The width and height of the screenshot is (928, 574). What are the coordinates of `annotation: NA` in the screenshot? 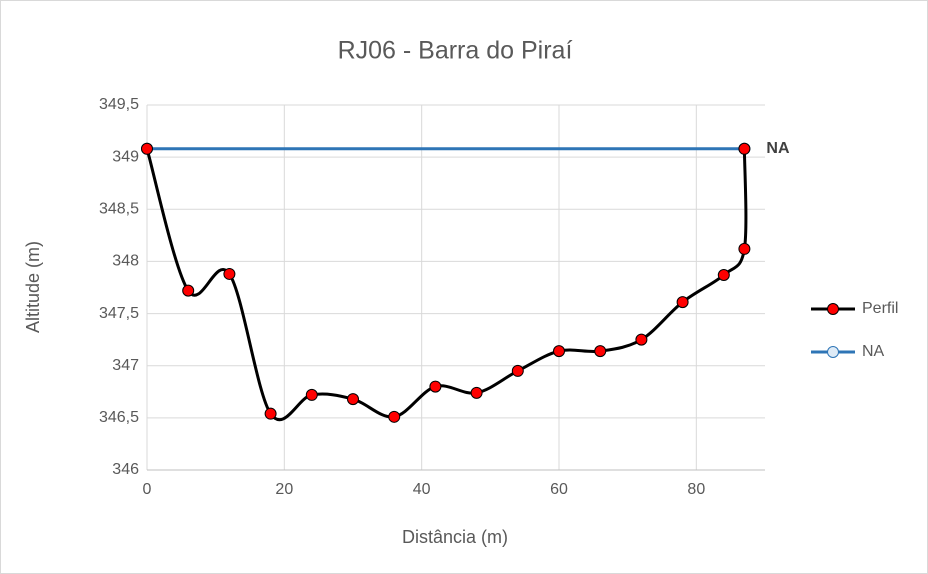 It's located at (778, 148).